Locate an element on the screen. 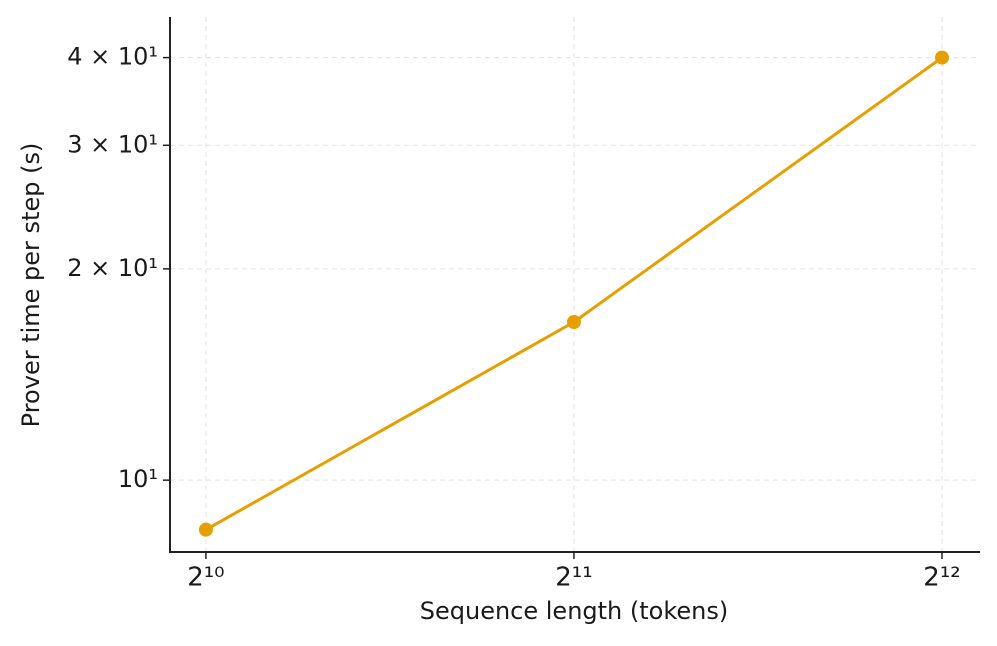 This screenshot has height=646, width=997. y-tick-label: 3 × 10¹ is located at coordinates (112, 144).